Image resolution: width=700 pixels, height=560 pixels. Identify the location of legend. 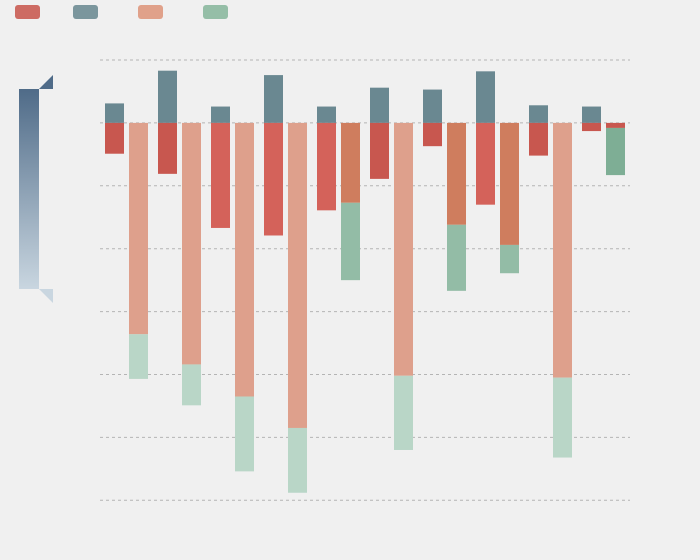
(121, 12).